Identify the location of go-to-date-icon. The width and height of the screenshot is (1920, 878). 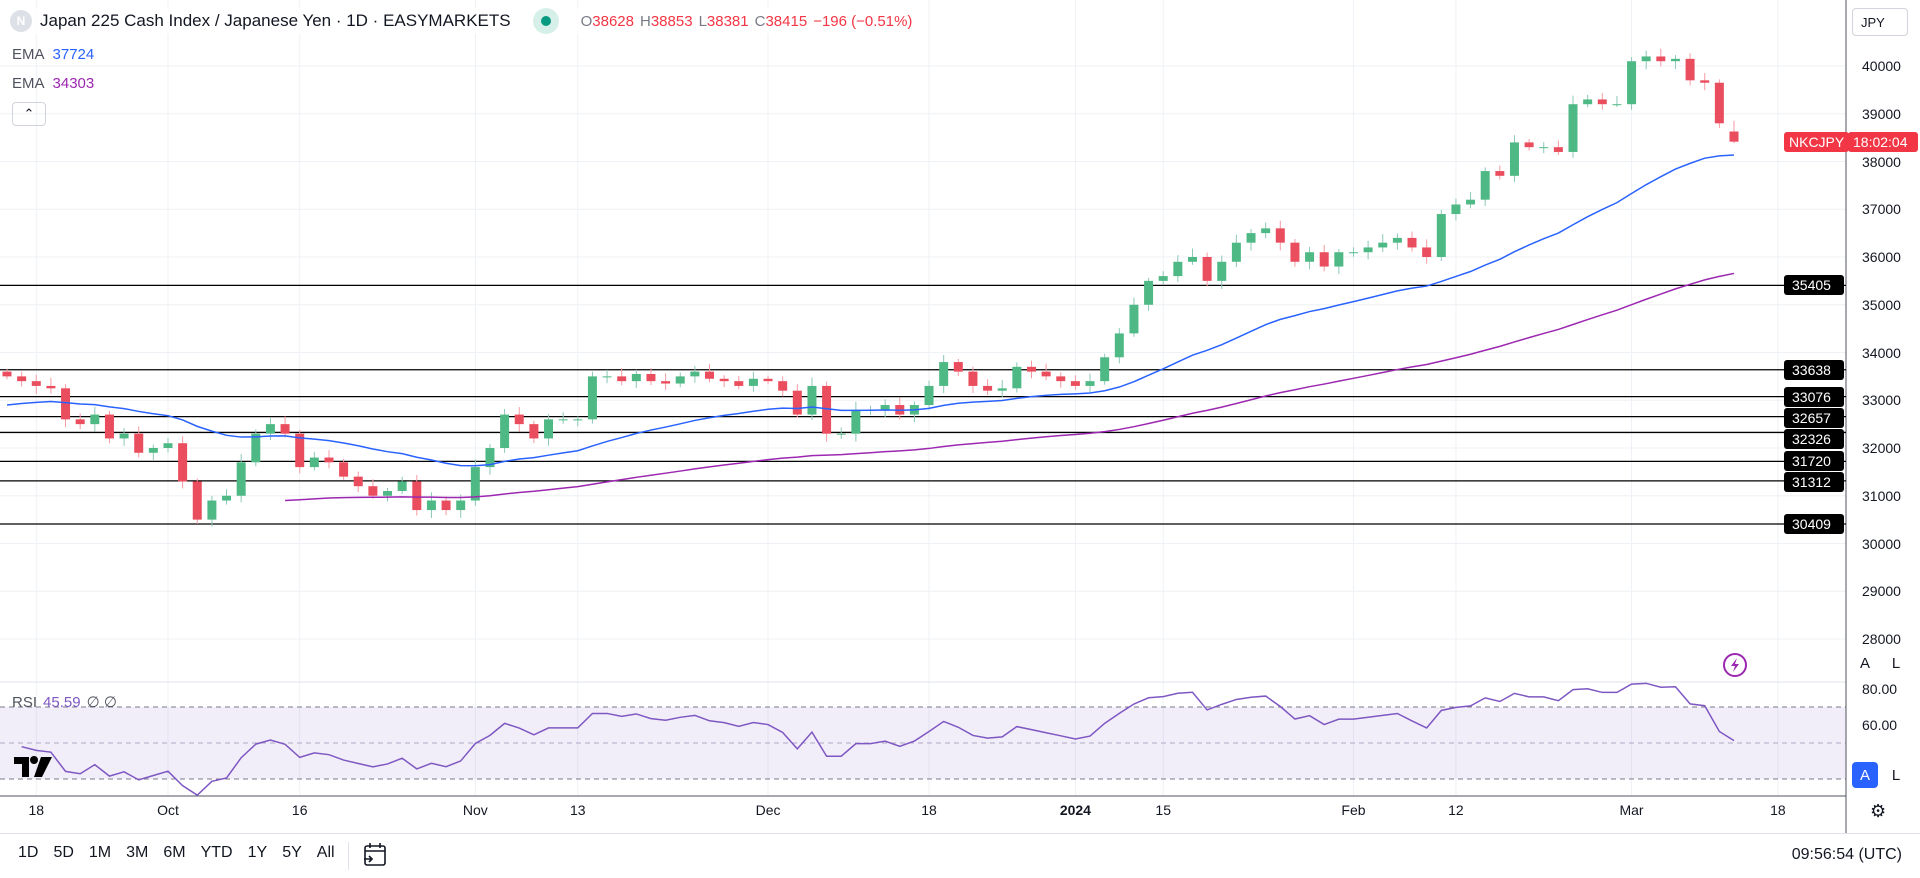
(375, 857).